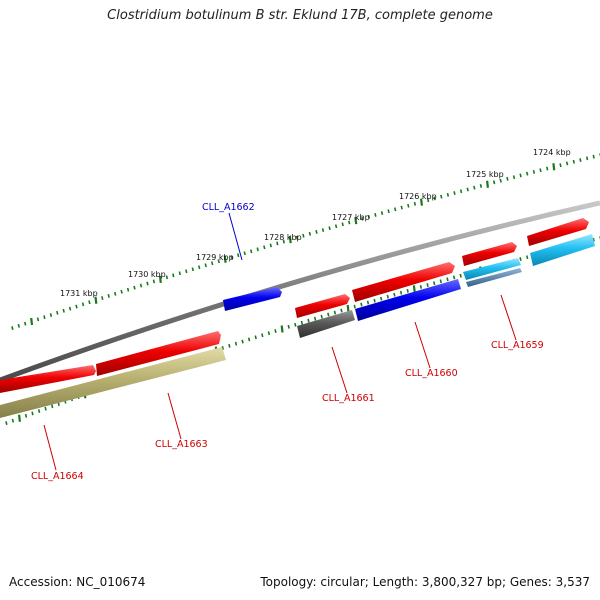  Describe the element at coordinates (489, 254) in the screenshot. I see `gene-cll-a1659-forward` at that location.